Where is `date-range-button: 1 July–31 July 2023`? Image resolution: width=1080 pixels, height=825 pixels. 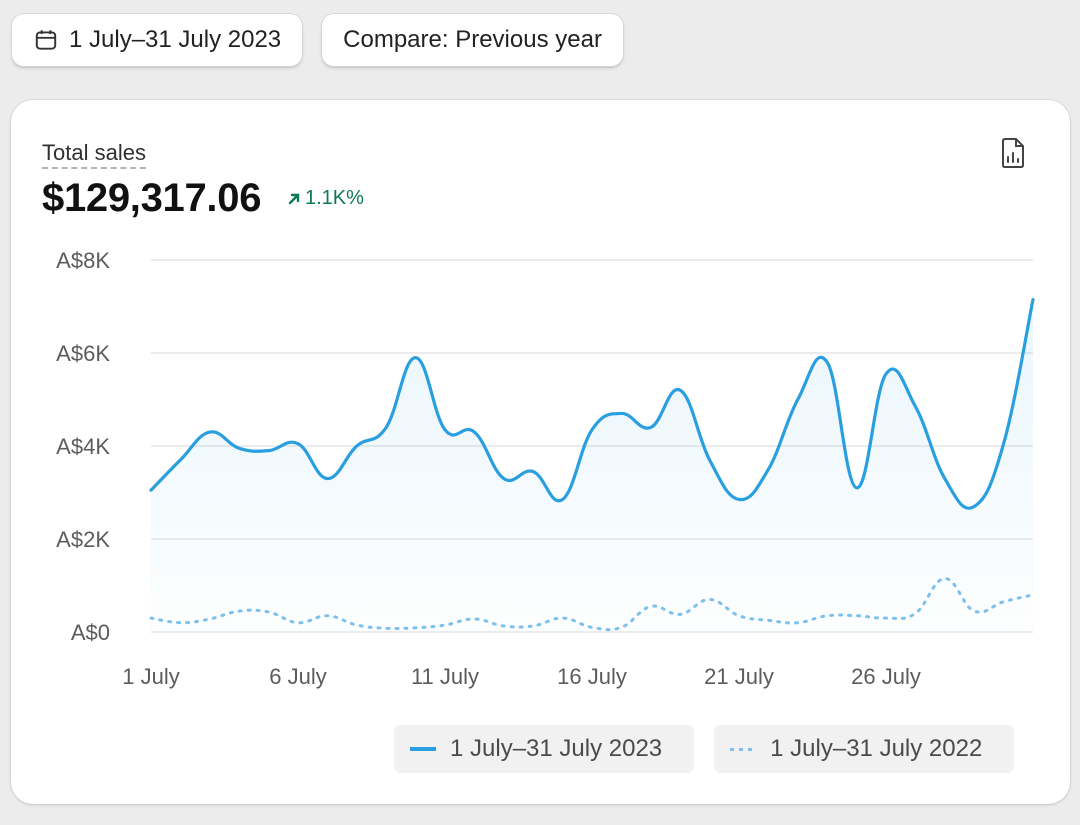 date-range-button: 1 July–31 July 2023 is located at coordinates (157, 40).